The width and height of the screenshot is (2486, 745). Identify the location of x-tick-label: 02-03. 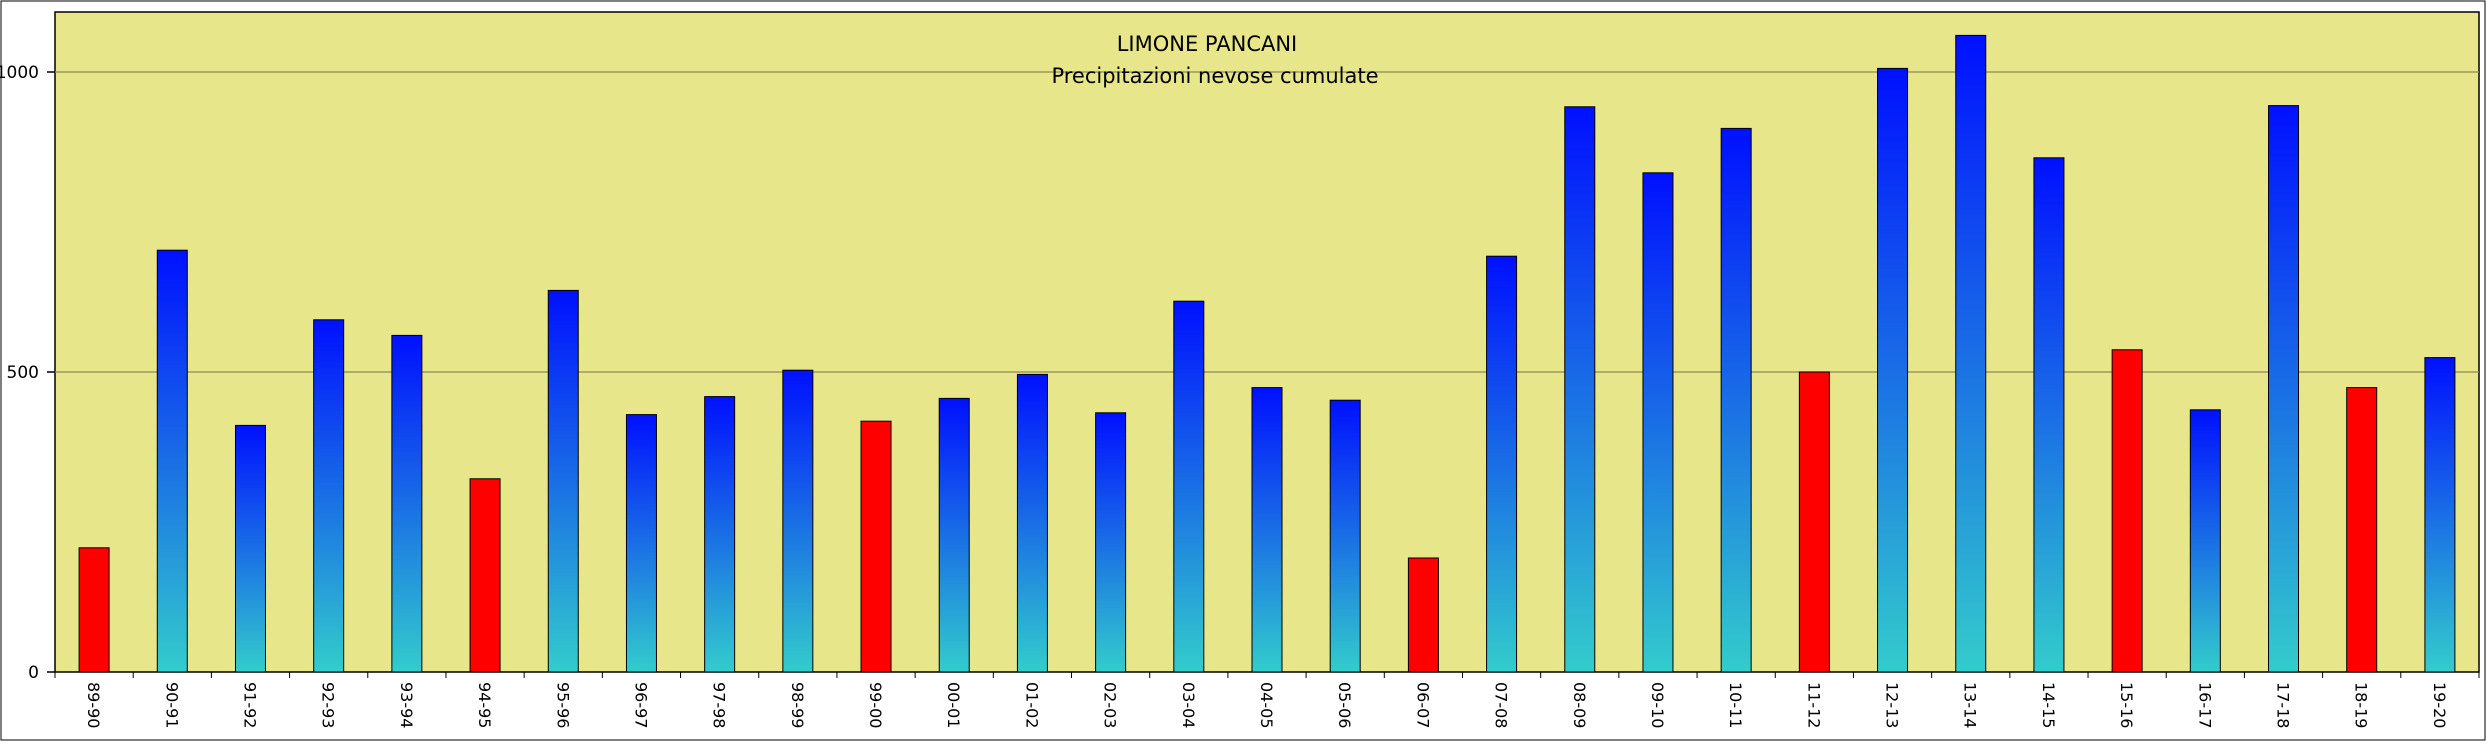
(1110, 705).